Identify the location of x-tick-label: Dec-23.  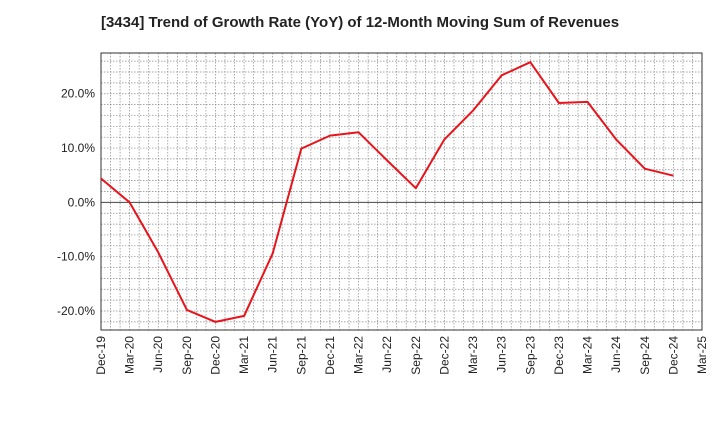
(559, 355).